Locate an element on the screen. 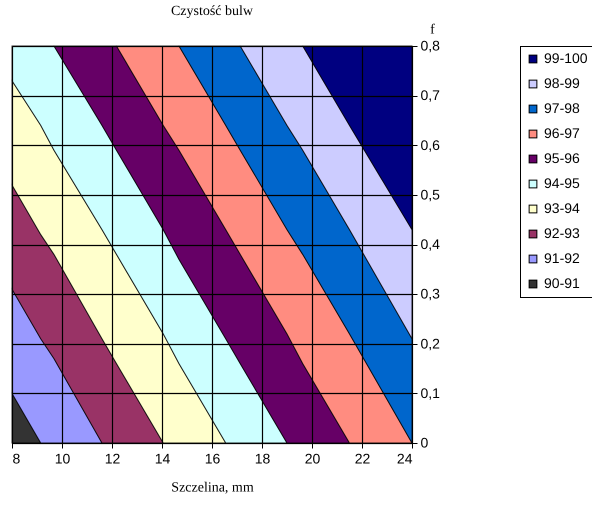  y-tick-label: 0,5 is located at coordinates (430, 194).